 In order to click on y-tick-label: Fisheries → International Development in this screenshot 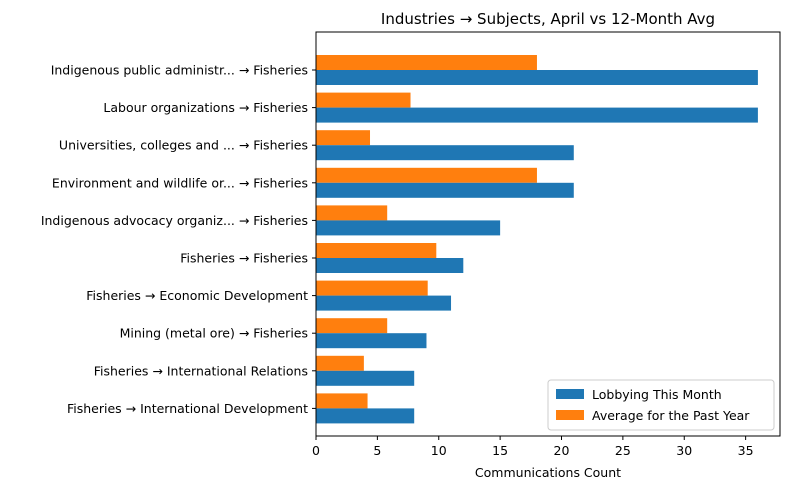, I will do `click(187, 408)`.